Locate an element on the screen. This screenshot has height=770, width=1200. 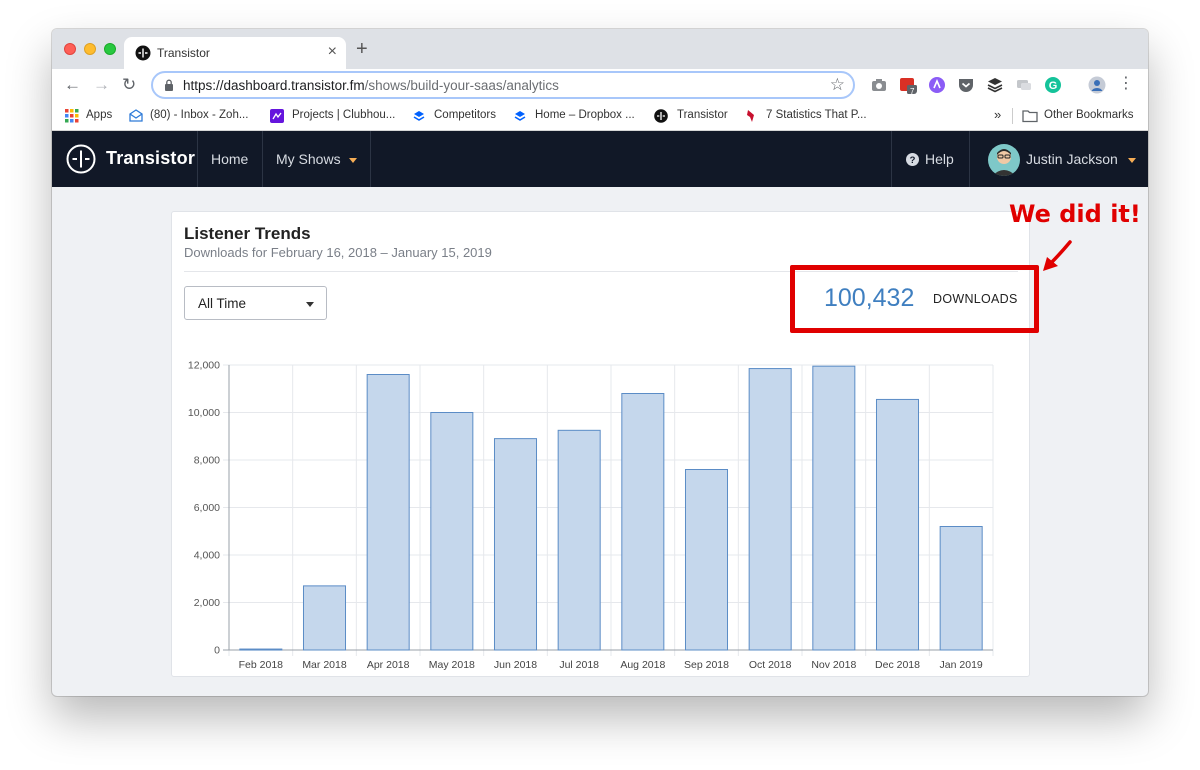
y-tick-label: 12,000 is located at coordinates (204, 366).